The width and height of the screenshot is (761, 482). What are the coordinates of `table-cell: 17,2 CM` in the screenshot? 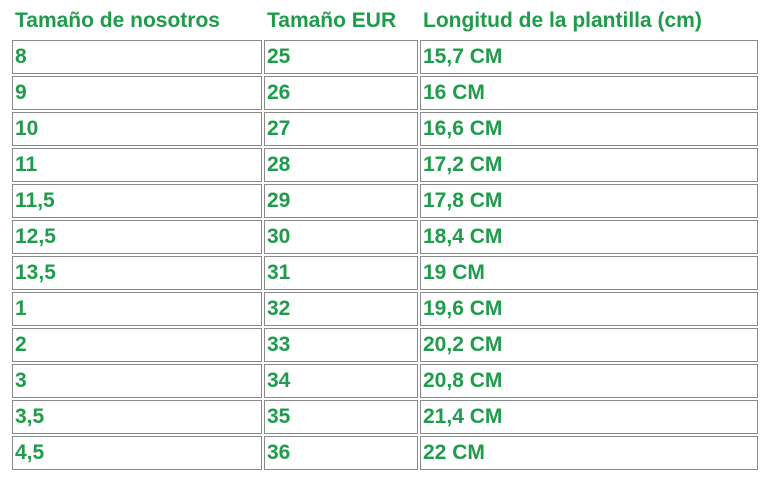 It's located at (589, 165).